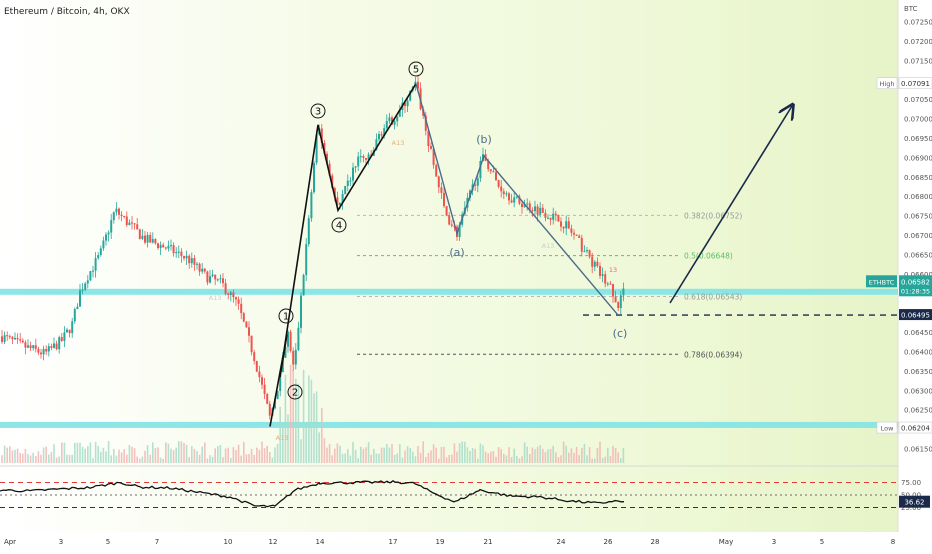  Describe the element at coordinates (517, 199) in the screenshot. I see `correction-wave-line` at that location.